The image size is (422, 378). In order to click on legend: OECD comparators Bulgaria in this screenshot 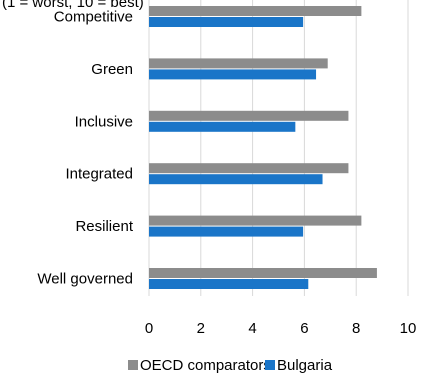, I will do `click(230, 365)`.